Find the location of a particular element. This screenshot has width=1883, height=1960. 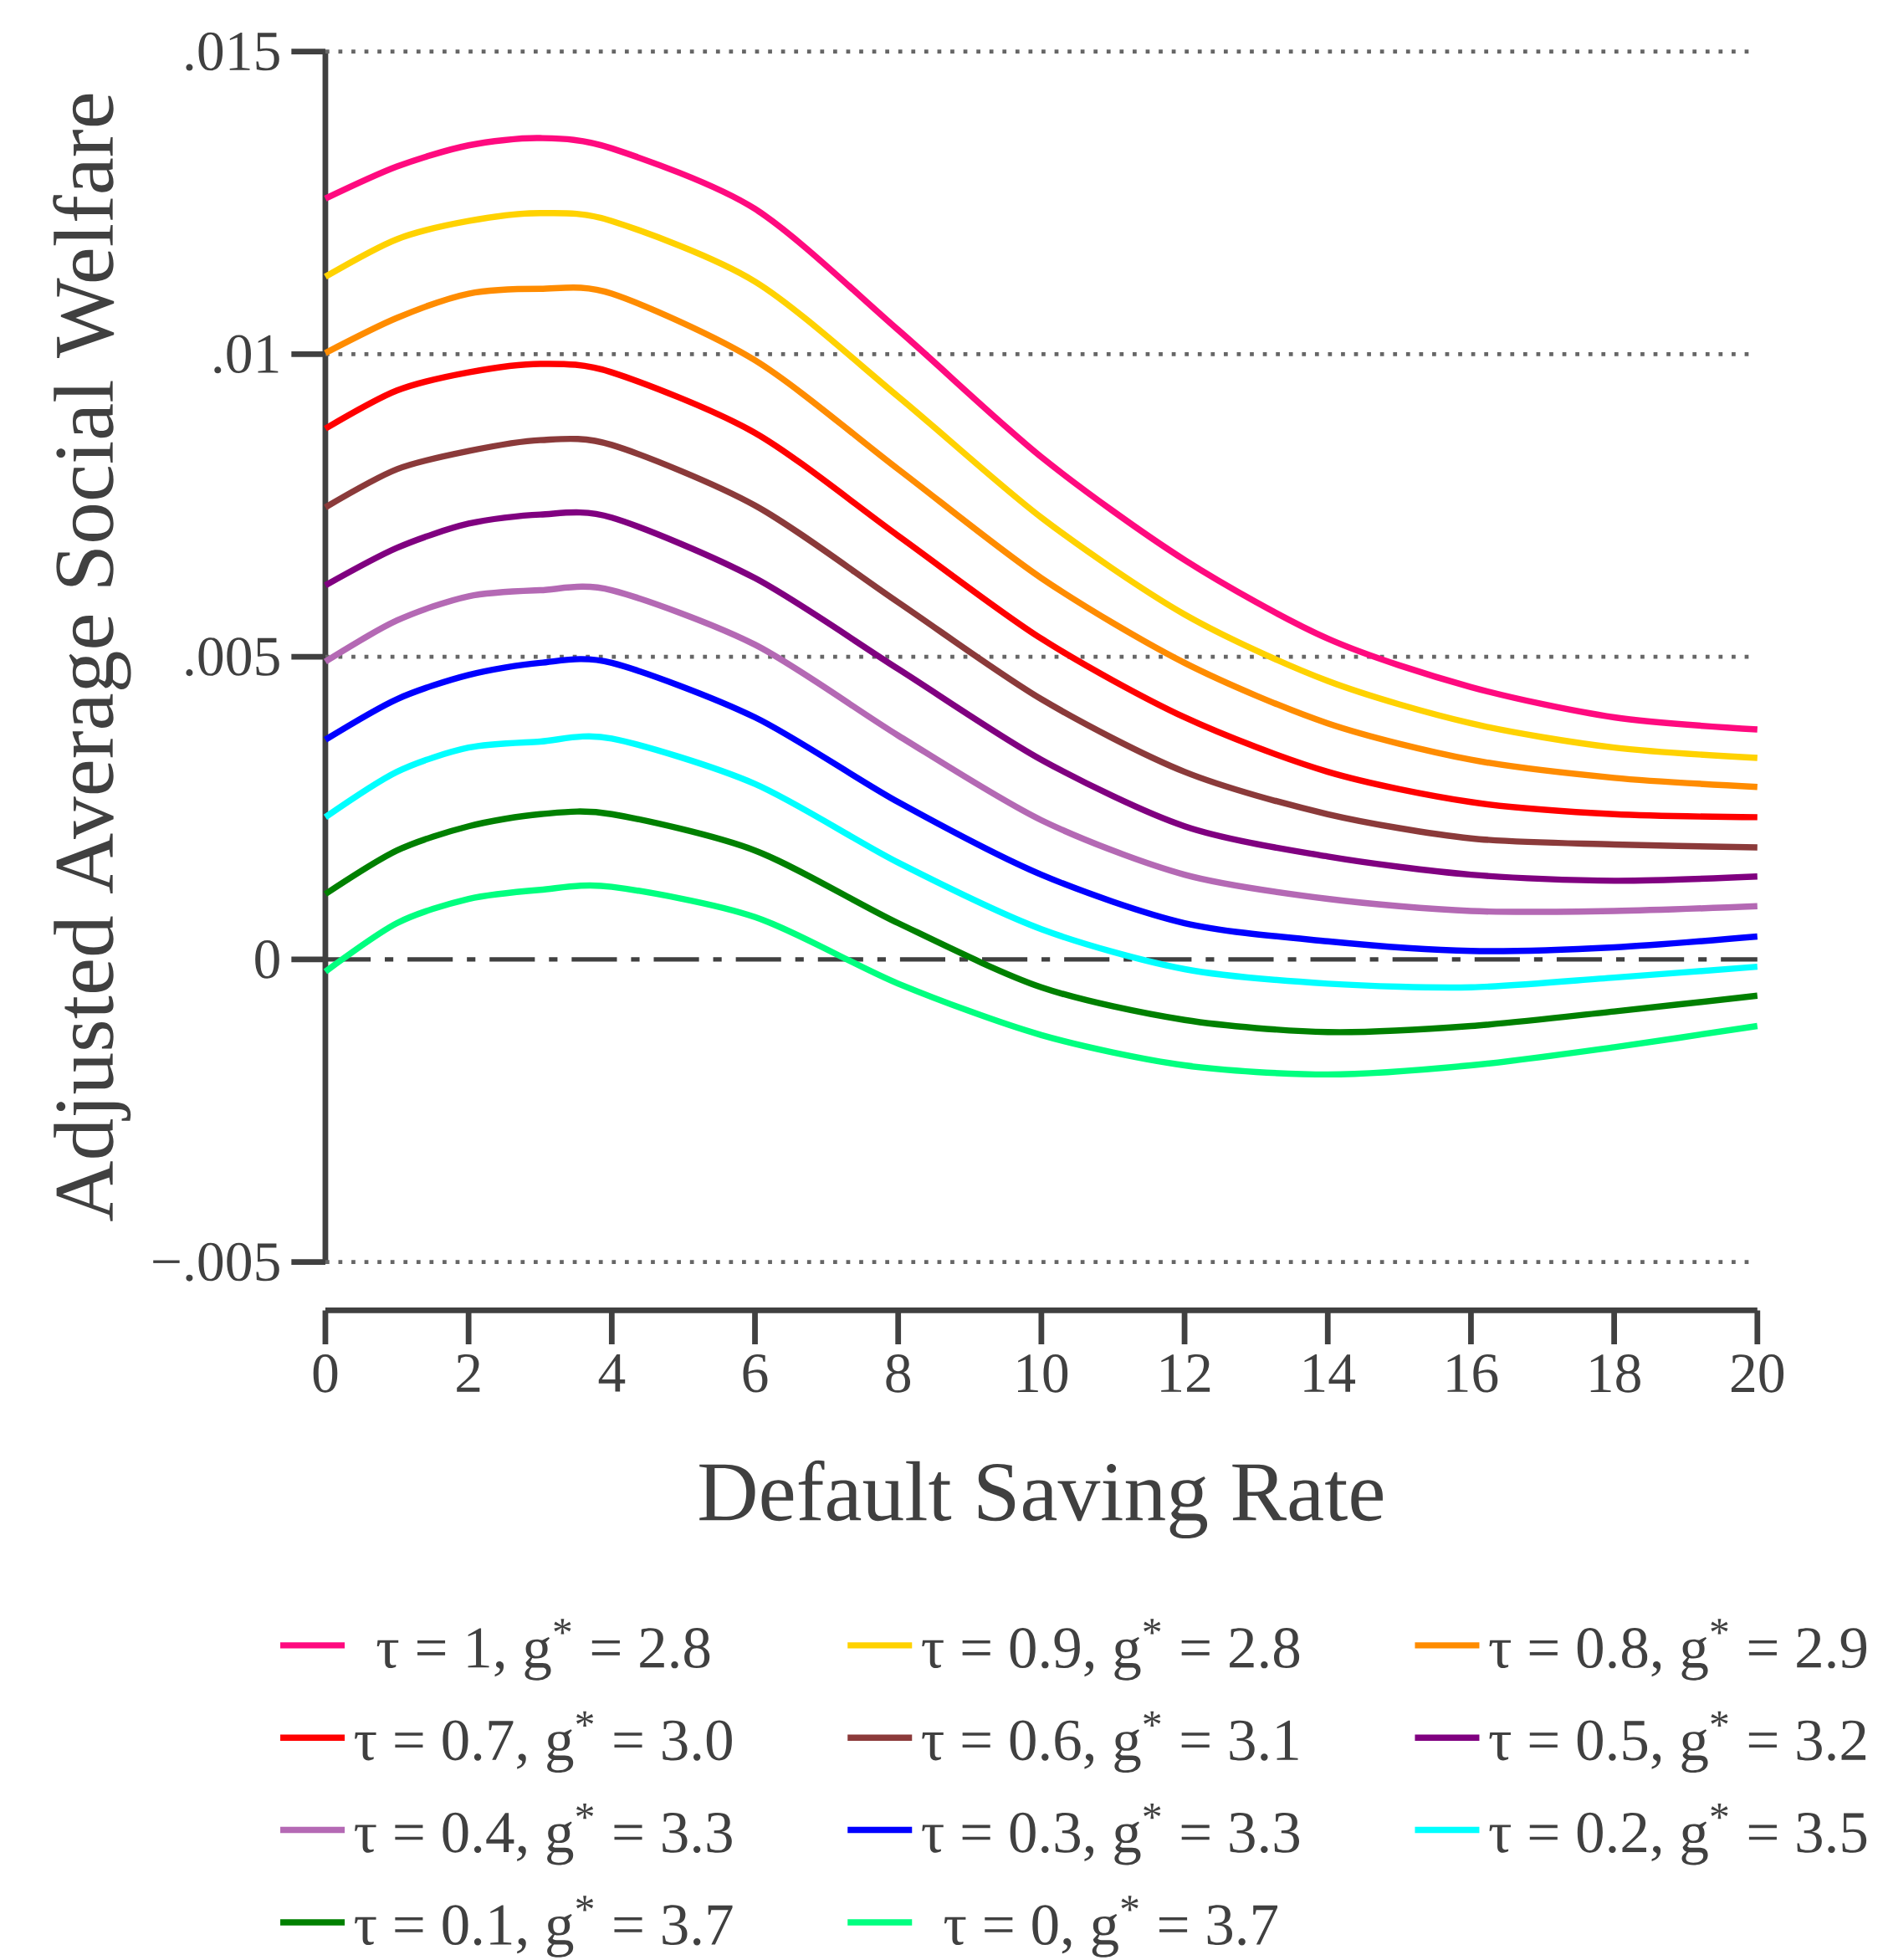

x-tick-label: 2 is located at coordinates (468, 1373).